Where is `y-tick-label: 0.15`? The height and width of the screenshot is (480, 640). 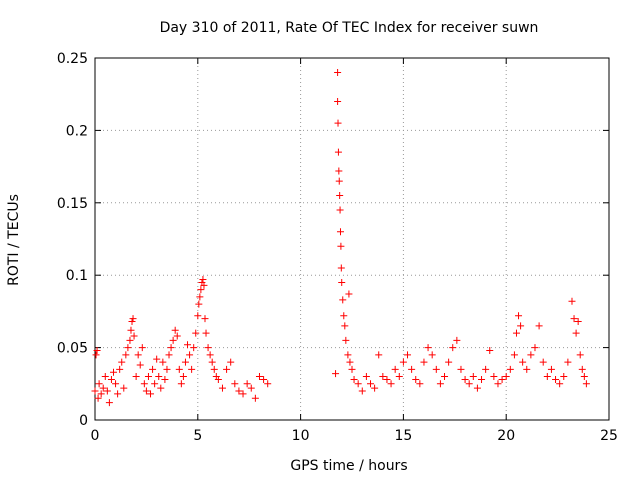
y-tick-label: 0.15 is located at coordinates (72, 204).